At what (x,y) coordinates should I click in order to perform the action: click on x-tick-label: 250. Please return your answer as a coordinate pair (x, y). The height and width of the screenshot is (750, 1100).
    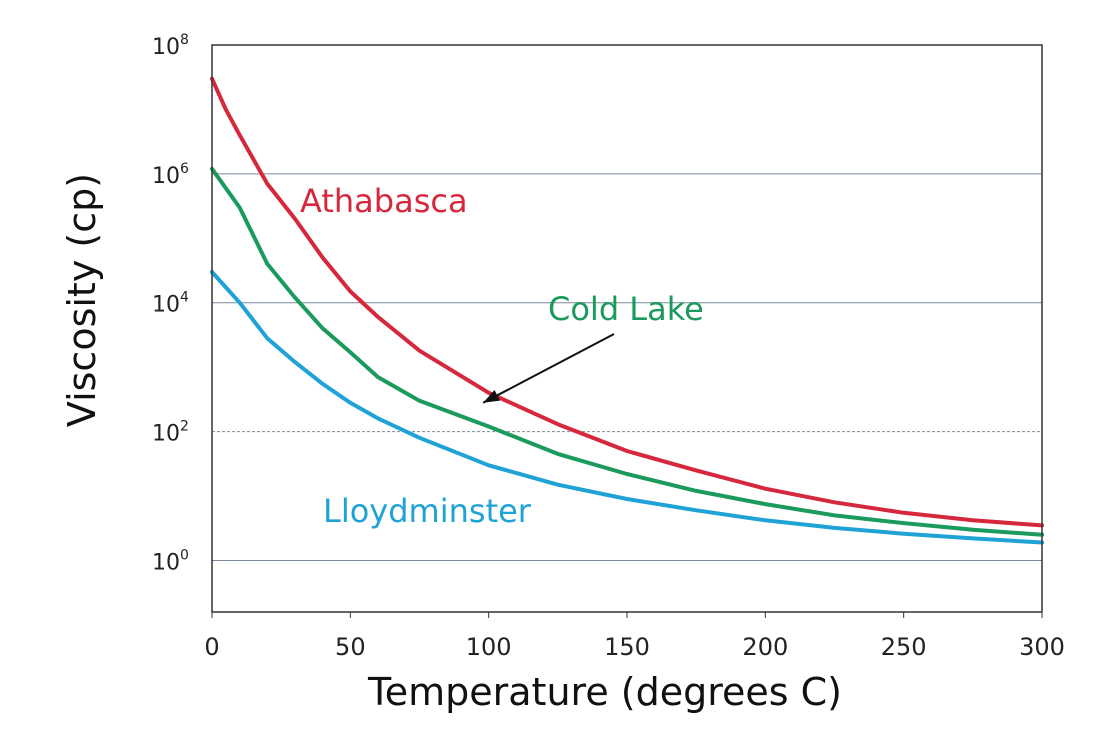
    Looking at the image, I should click on (904, 647).